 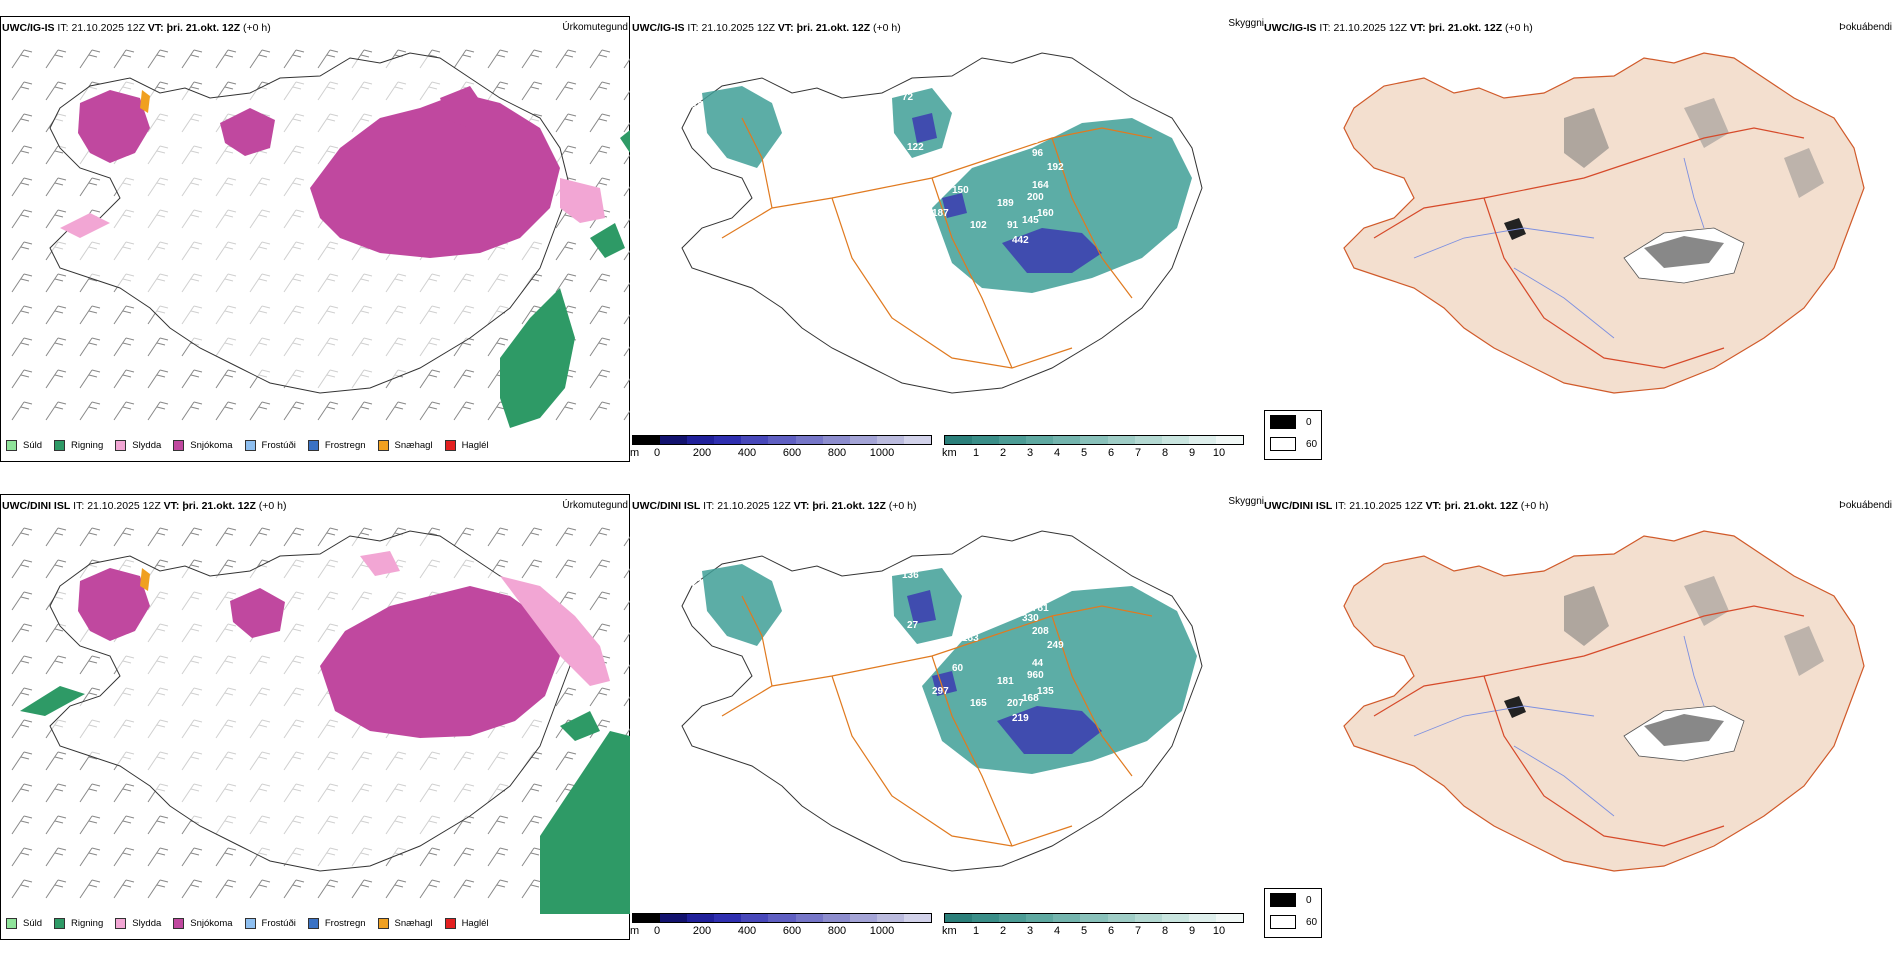 What do you see at coordinates (1291, 422) in the screenshot?
I see `cloud-legend-dark: 0` at bounding box center [1291, 422].